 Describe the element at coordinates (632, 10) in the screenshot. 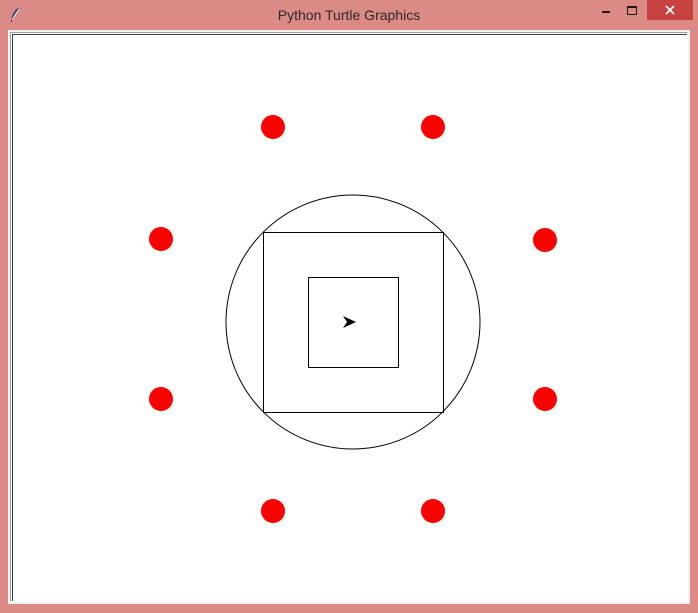

I see `maximize-button` at that location.